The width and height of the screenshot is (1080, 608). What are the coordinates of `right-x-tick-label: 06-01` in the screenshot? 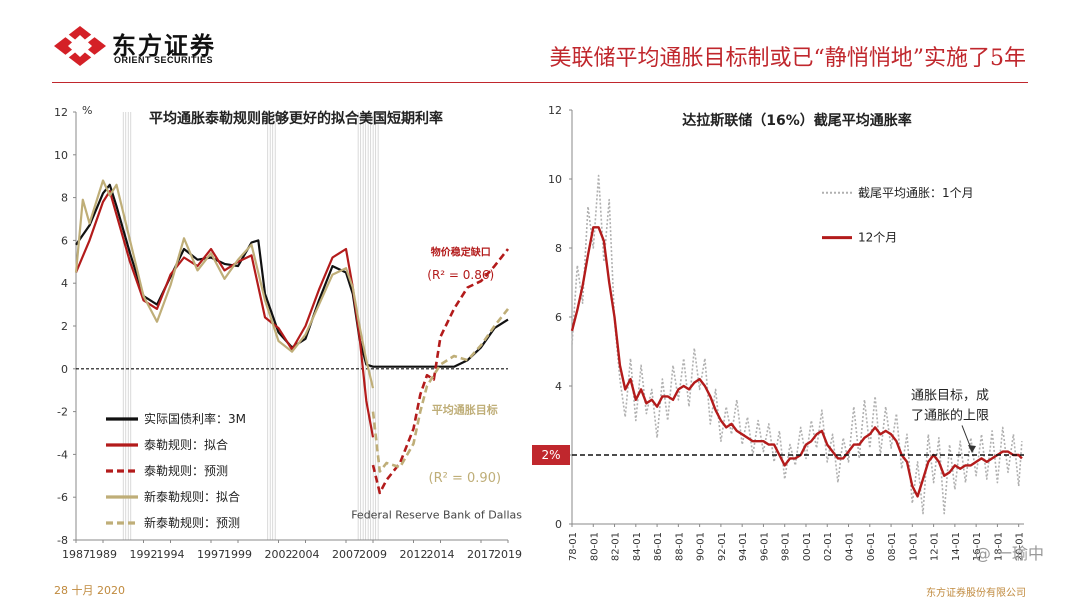 It's located at (871, 546).